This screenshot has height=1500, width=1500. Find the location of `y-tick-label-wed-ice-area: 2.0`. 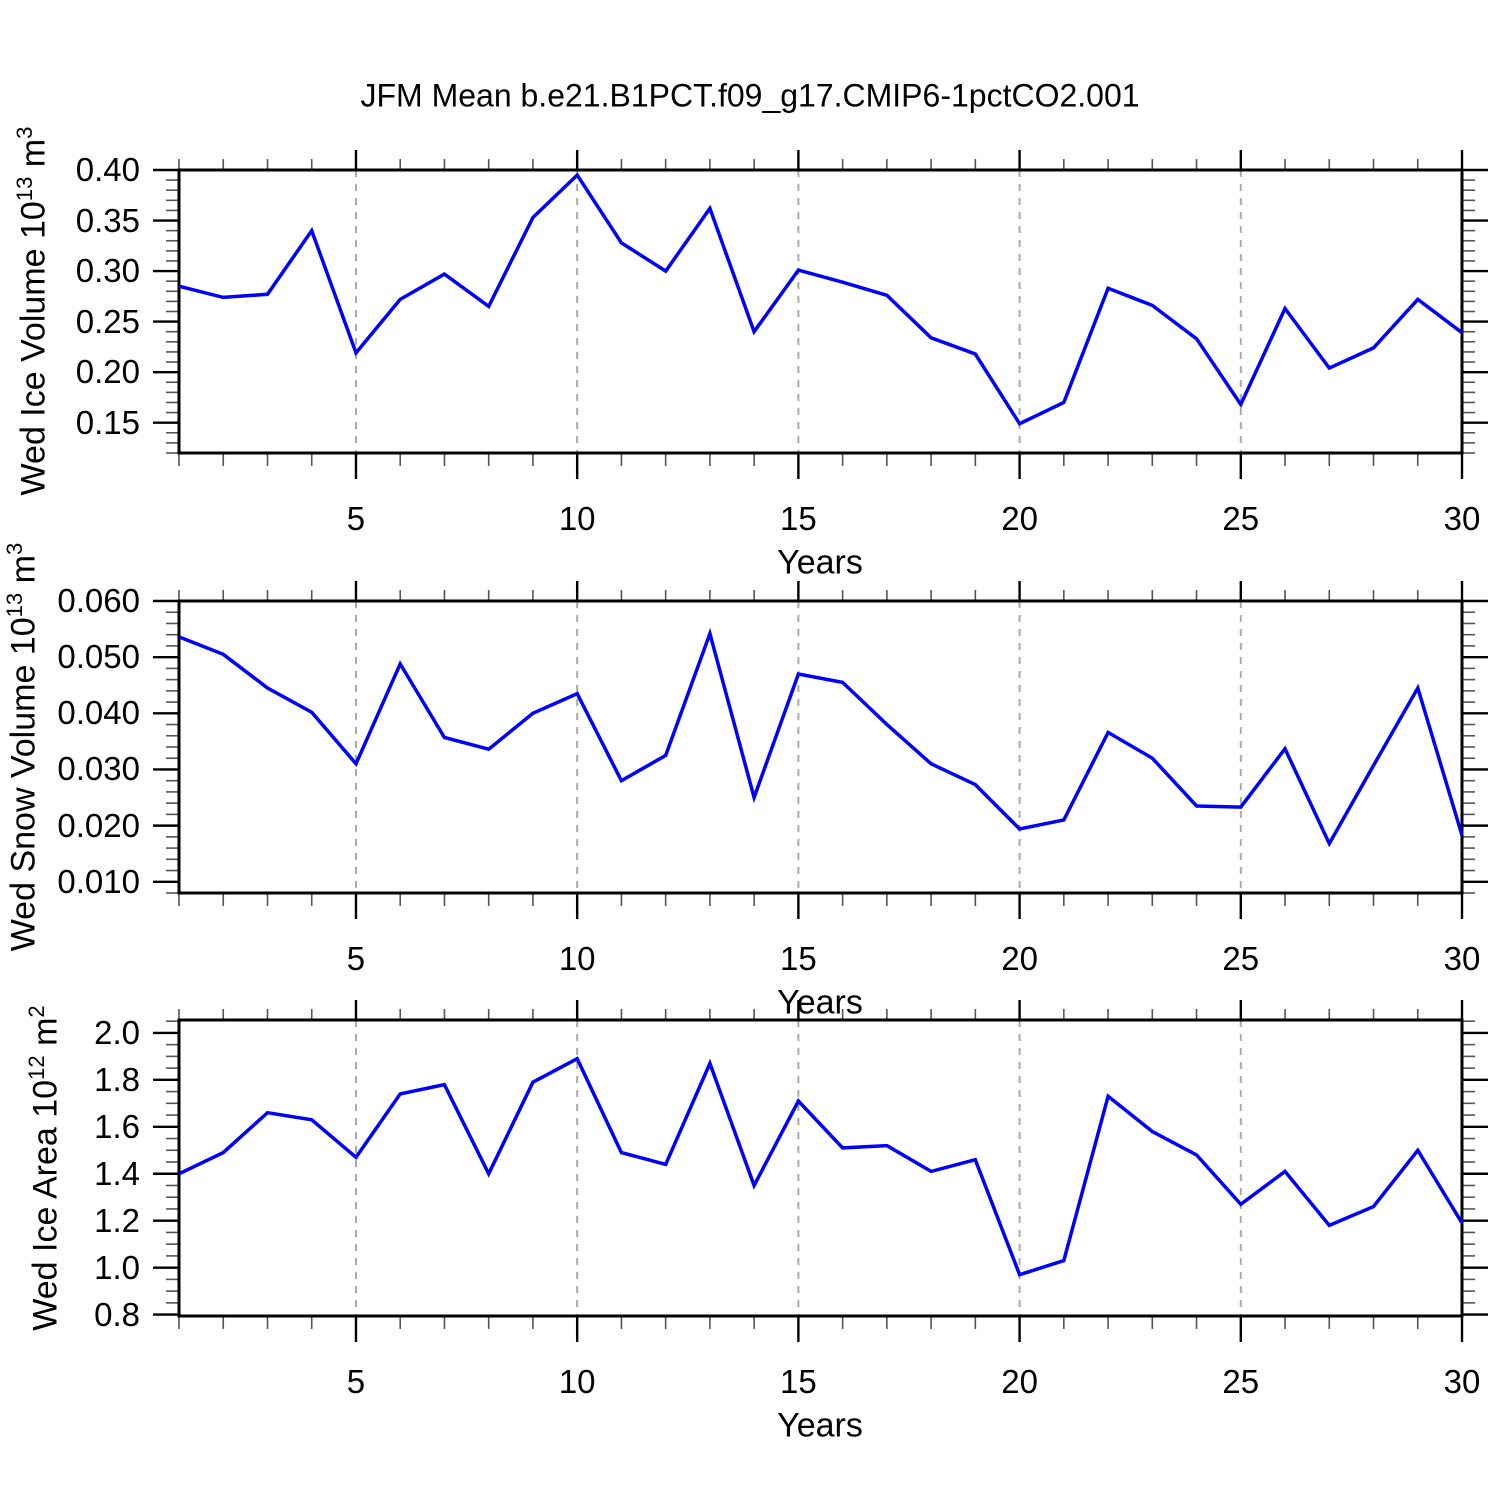

y-tick-label-wed-ice-area: 2.0 is located at coordinates (117, 1032).